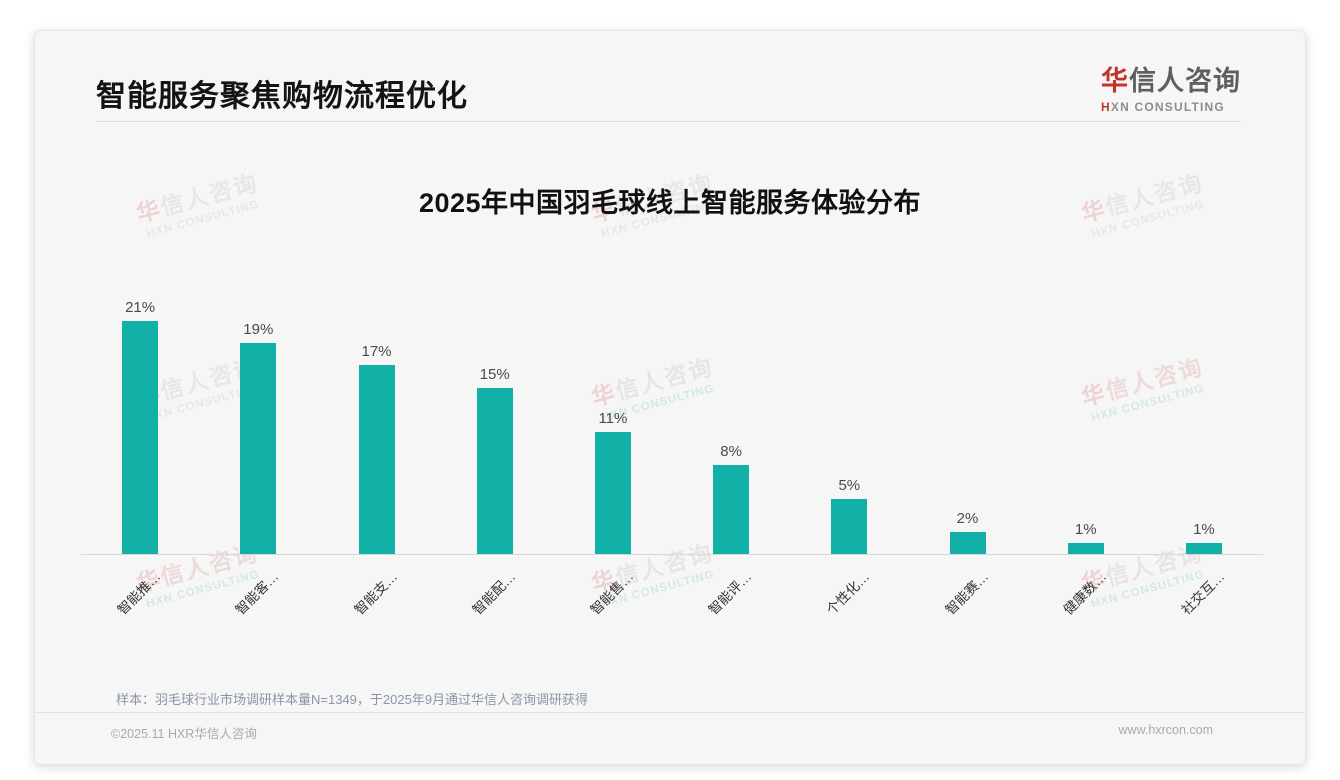  Describe the element at coordinates (967, 518) in the screenshot. I see `bar-value-label: 2%` at that location.